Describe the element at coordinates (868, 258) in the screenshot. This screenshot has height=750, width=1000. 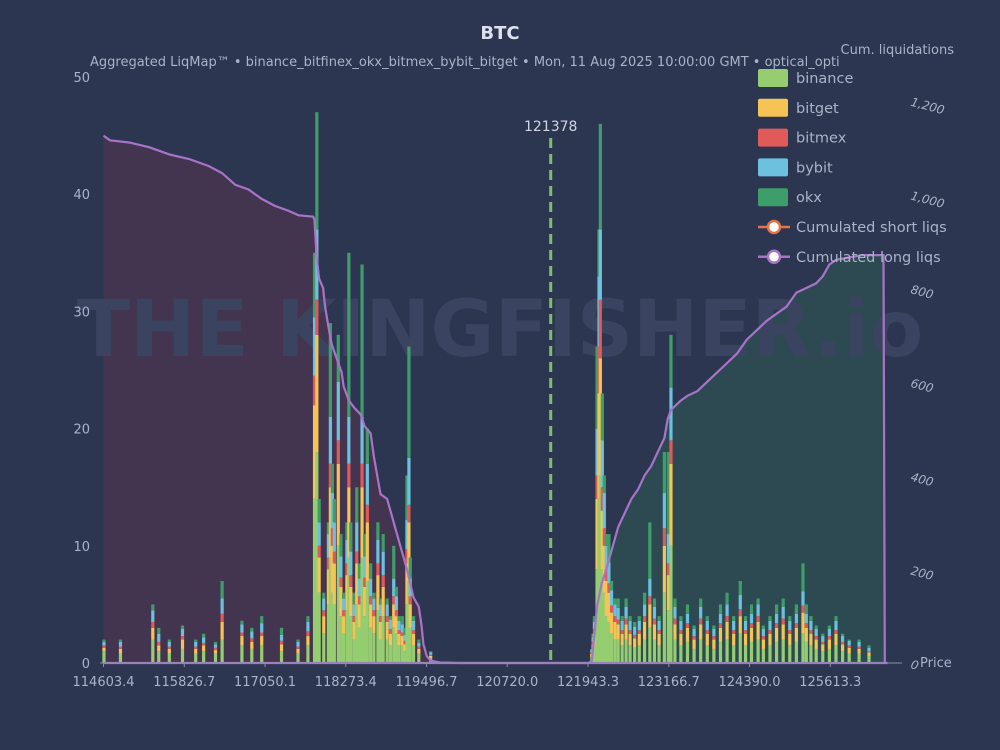
I see `legend-label: Cumulated long liqs` at that location.